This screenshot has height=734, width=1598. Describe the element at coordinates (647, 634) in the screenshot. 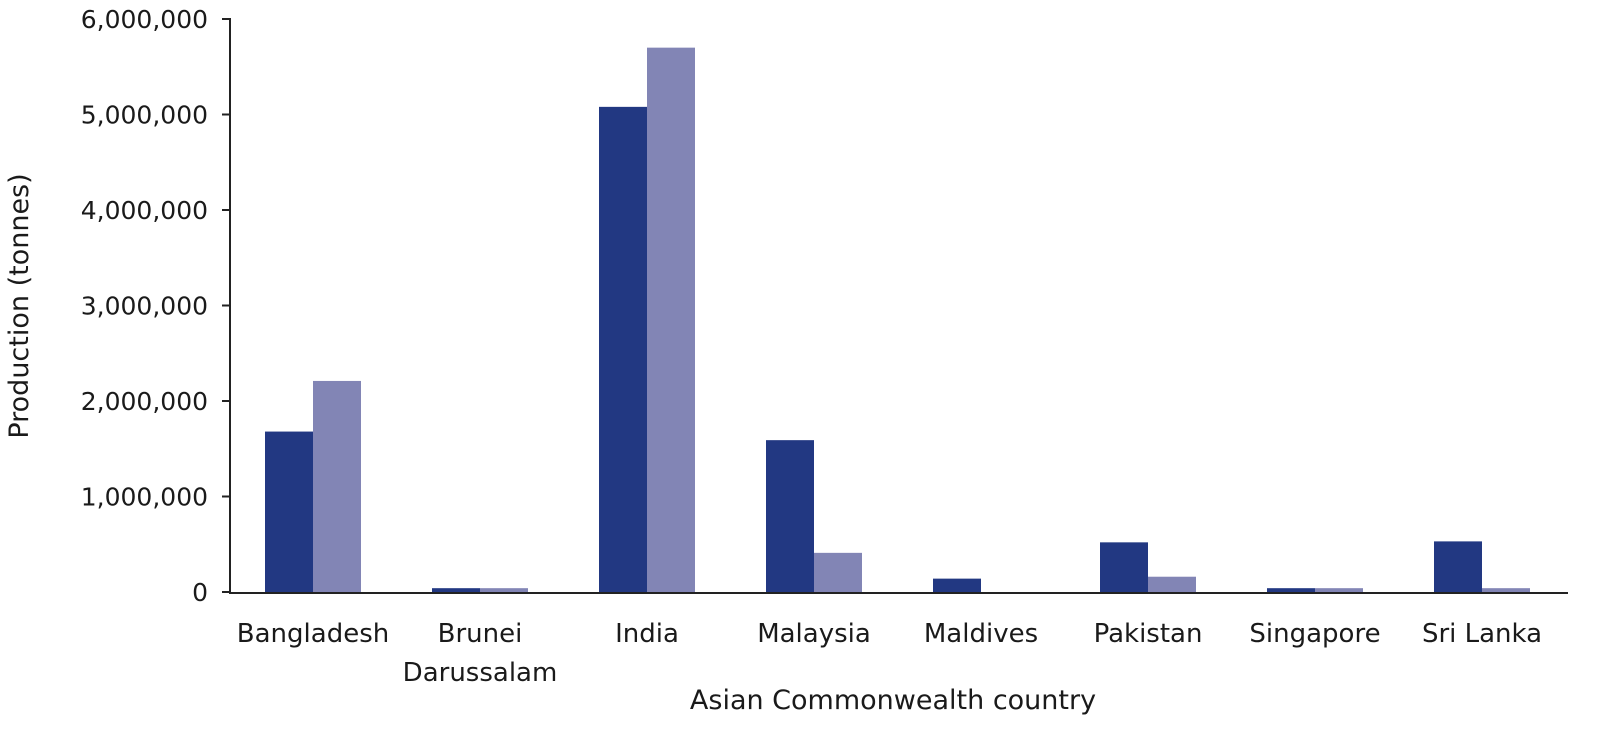

I see `x-category-label: India` at that location.